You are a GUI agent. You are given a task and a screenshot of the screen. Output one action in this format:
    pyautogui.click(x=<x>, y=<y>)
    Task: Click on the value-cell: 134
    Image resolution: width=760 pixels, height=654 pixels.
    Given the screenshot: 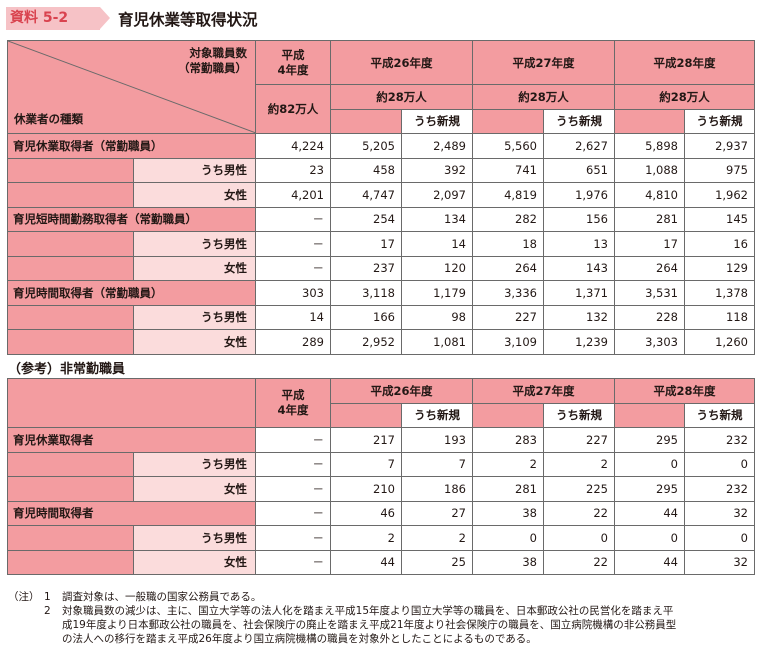 What is the action you would take?
    pyautogui.click(x=437, y=219)
    